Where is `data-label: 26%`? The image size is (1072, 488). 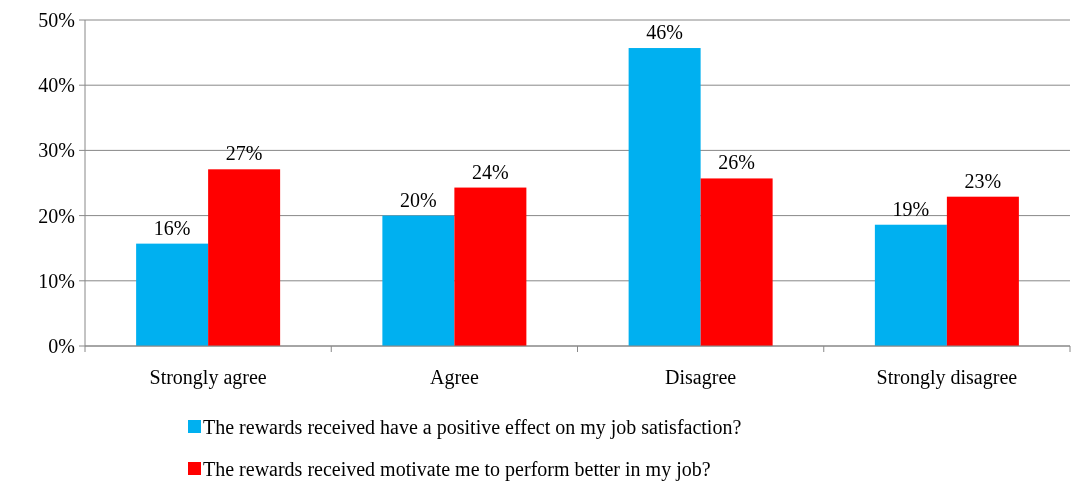
data-label: 26% is located at coordinates (736, 162).